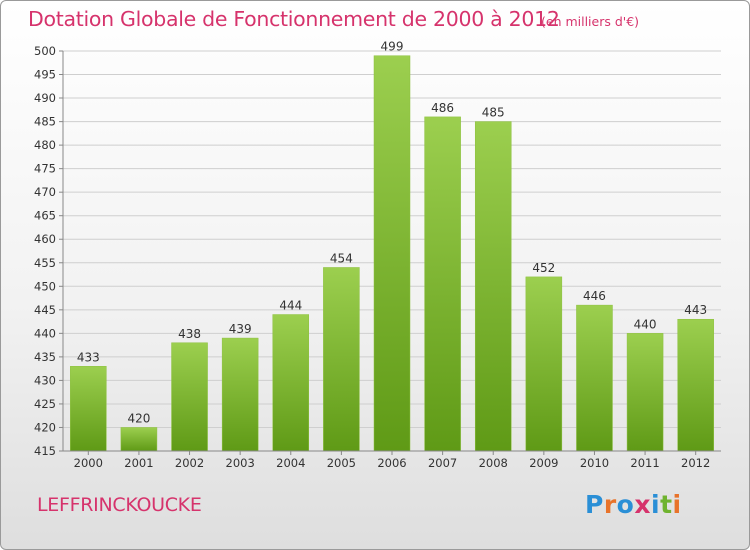 The height and width of the screenshot is (550, 750). I want to click on chart-subtitle: (en milliers d'€), so click(590, 21).